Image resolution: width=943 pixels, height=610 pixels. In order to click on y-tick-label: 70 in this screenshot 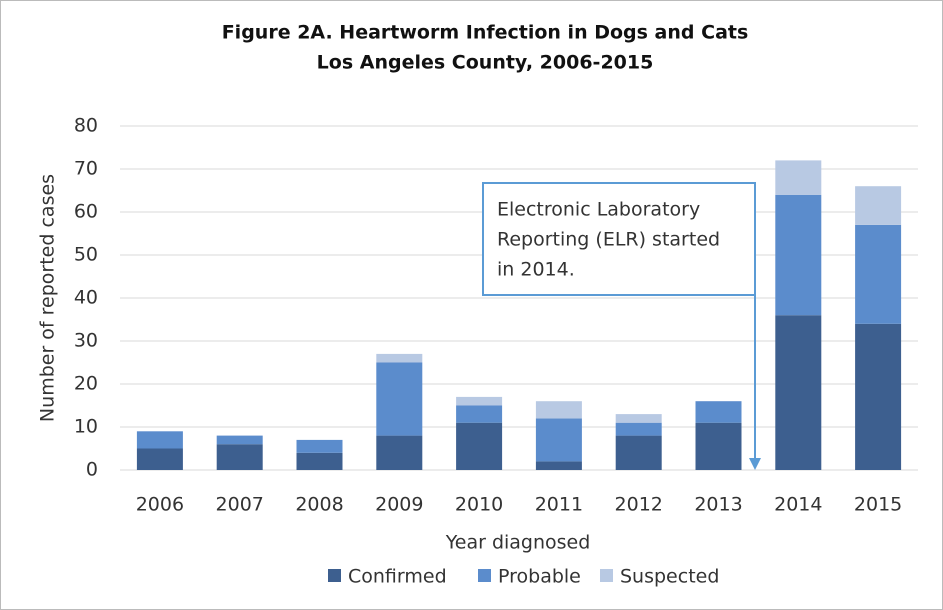, I will do `click(86, 169)`.